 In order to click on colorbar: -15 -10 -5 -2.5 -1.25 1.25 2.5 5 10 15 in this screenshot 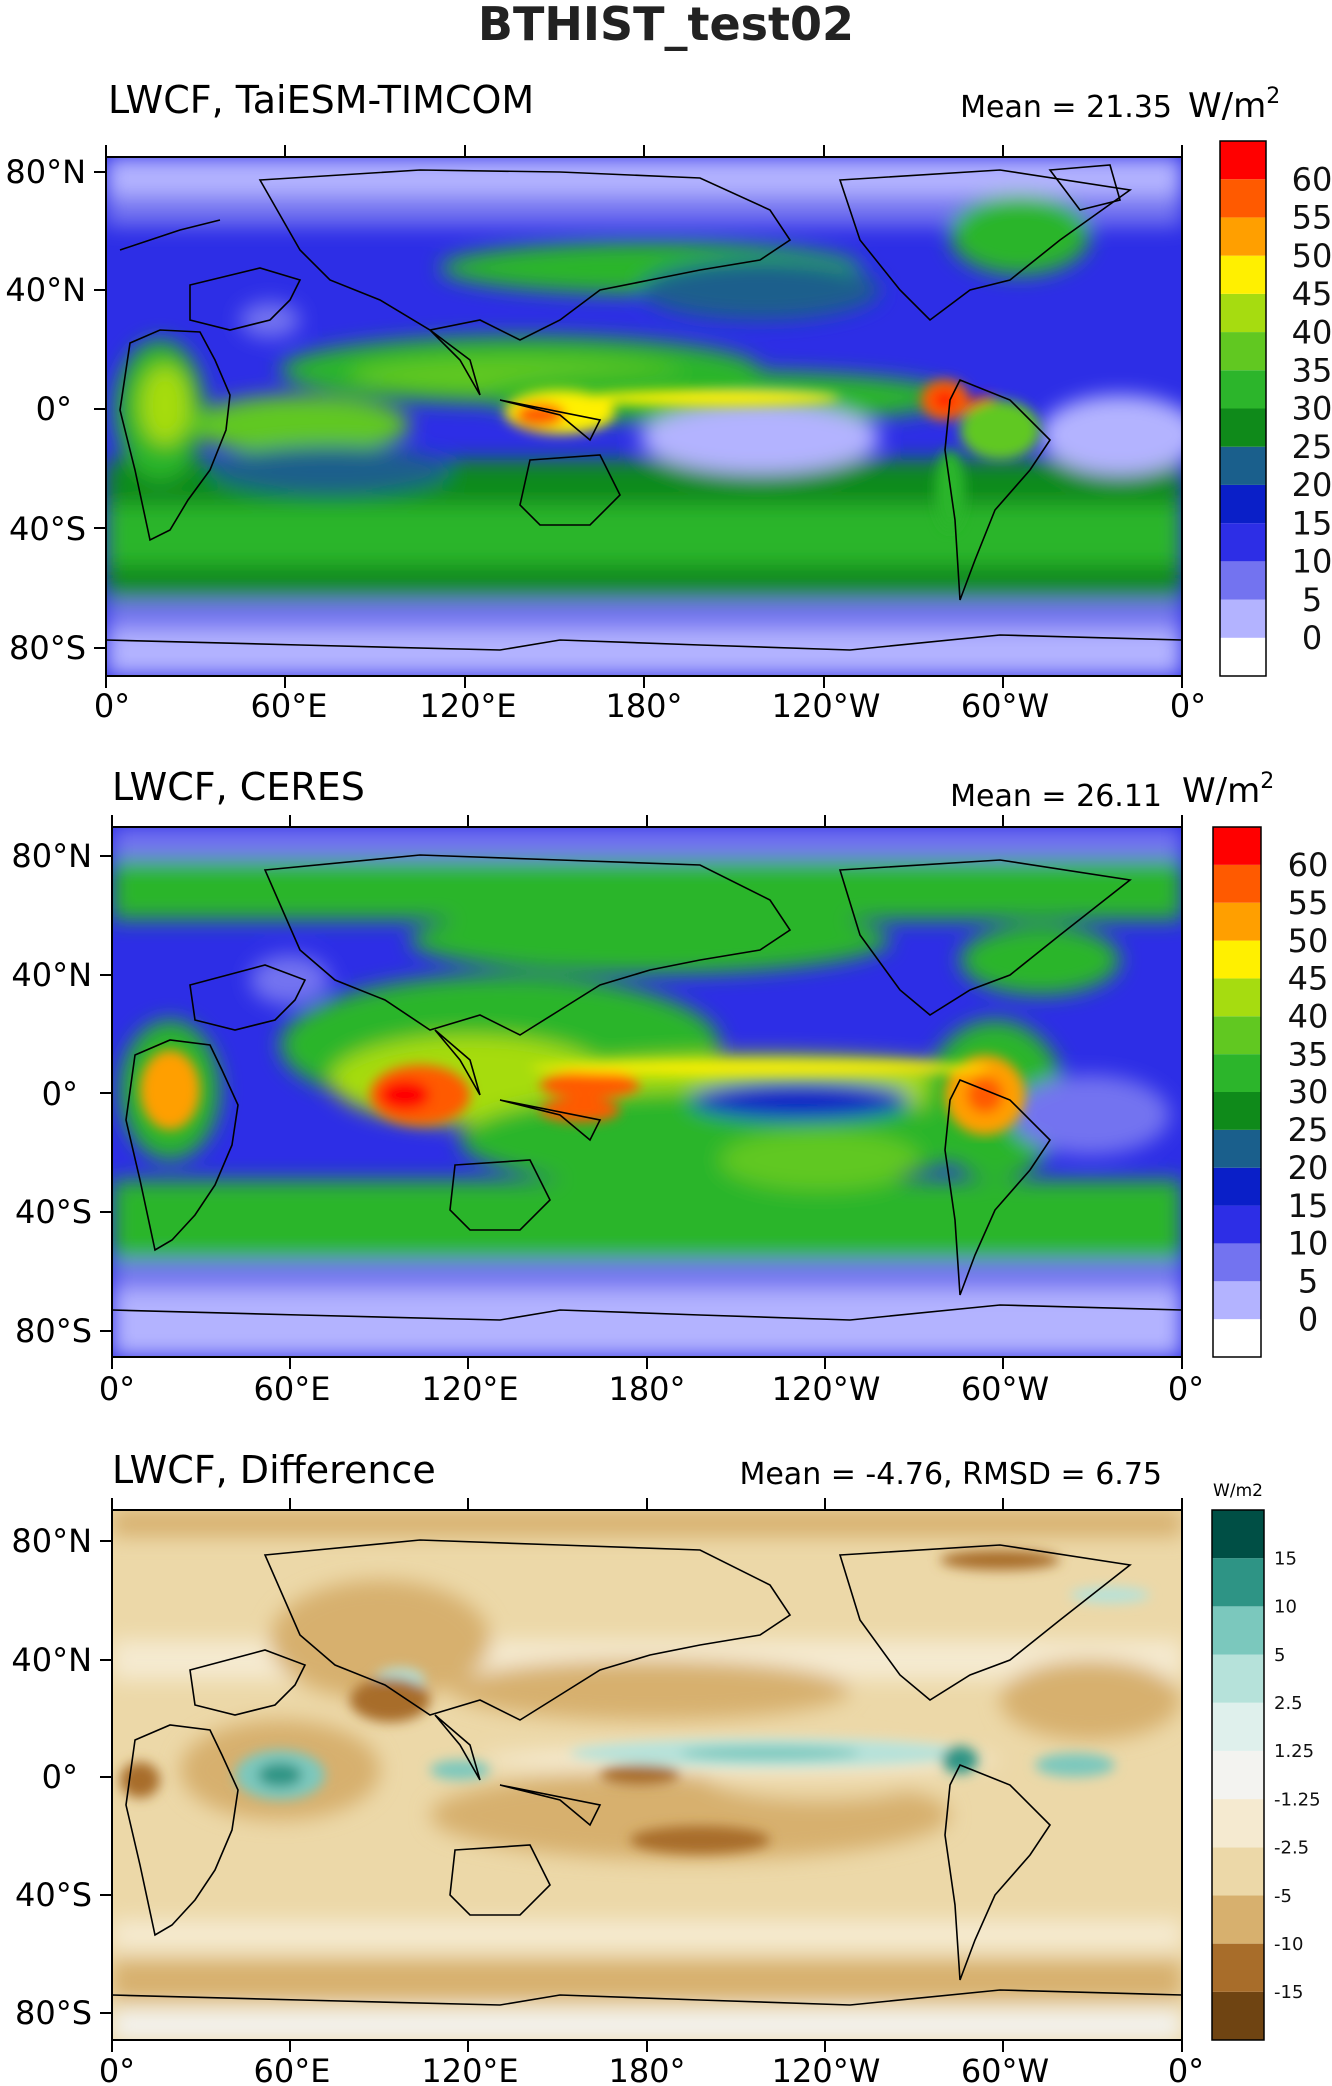, I will do `click(1266, 1775)`.